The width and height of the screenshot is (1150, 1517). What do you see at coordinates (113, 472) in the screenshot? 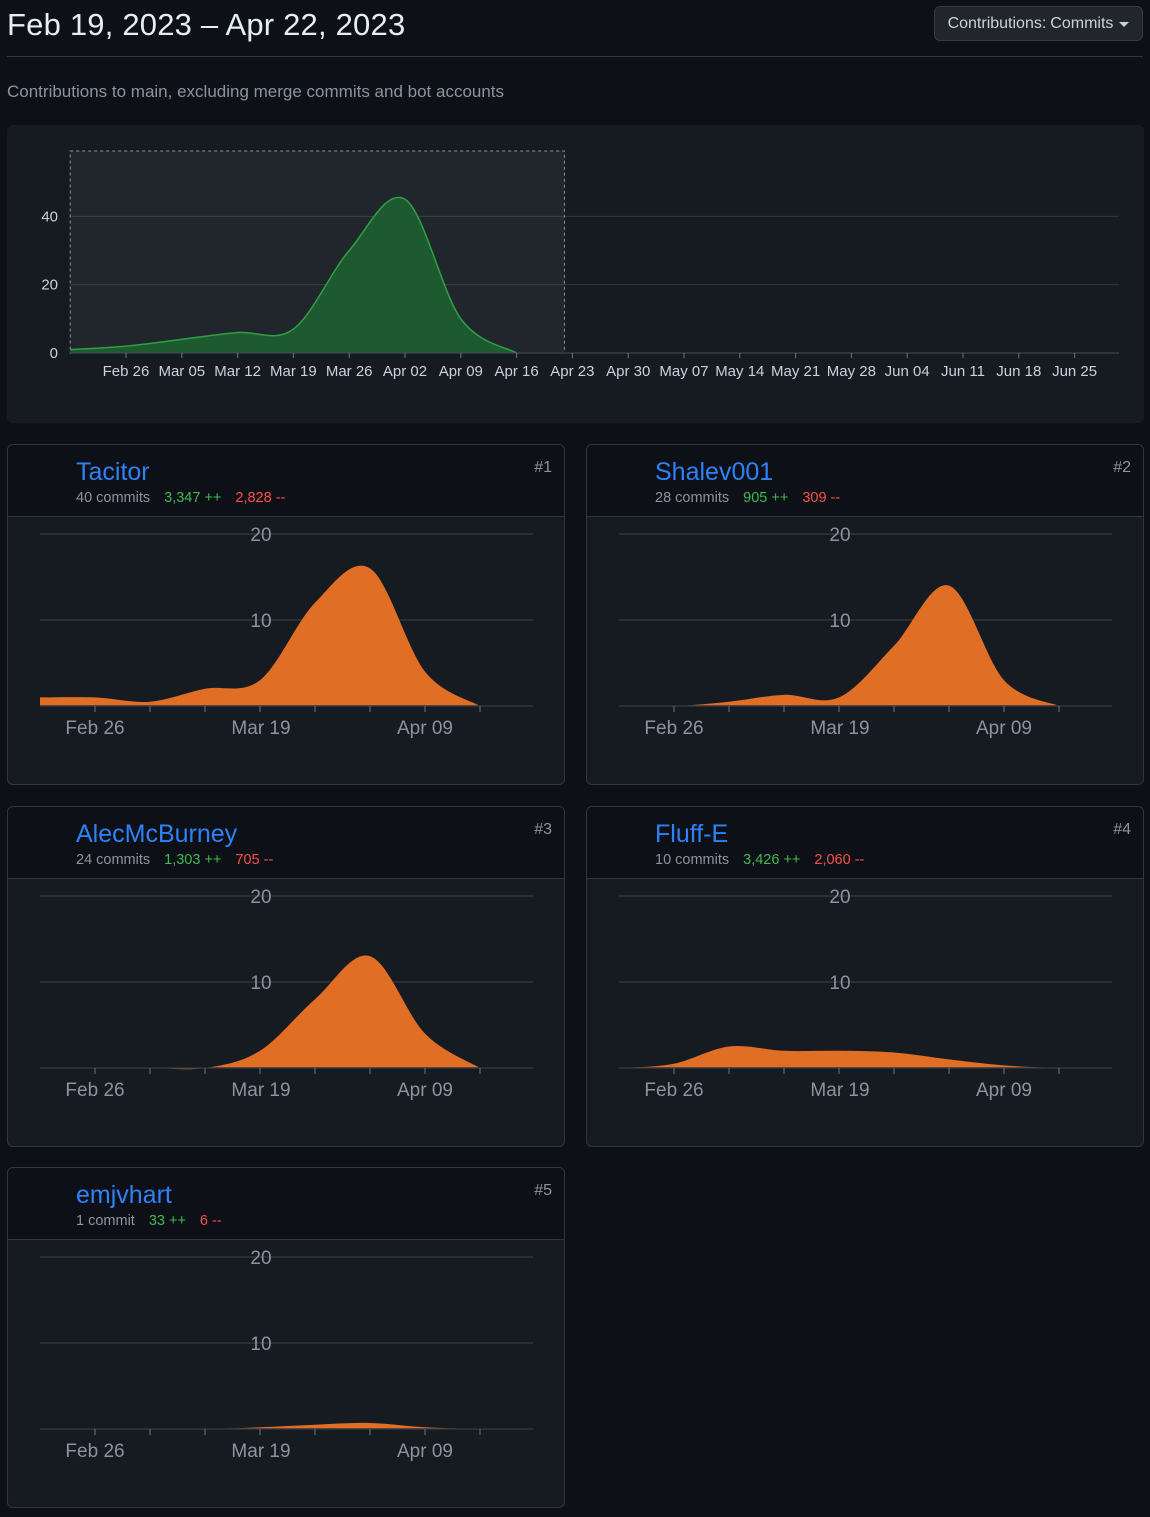
I see `contributor-username-link: Tacitor` at bounding box center [113, 472].